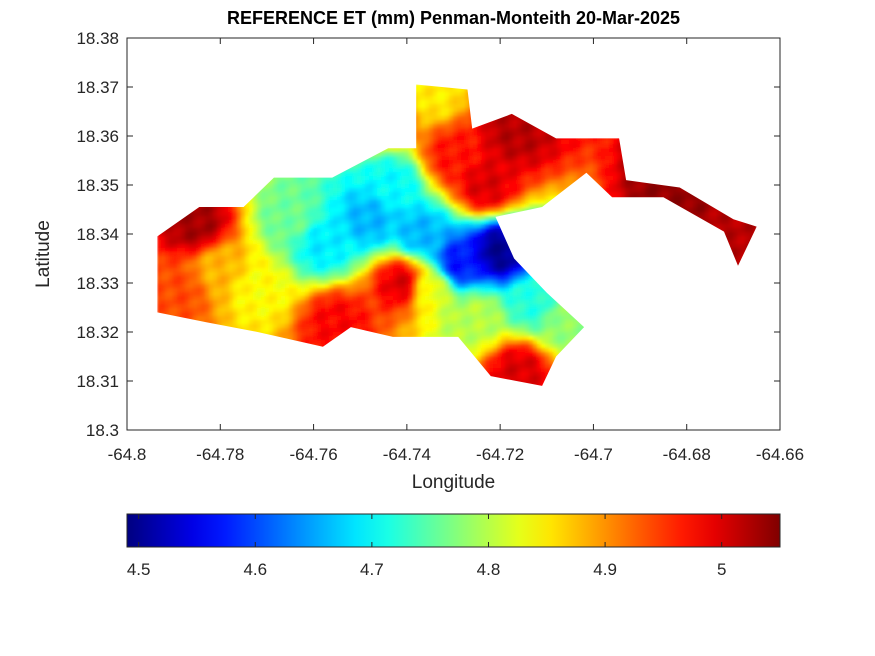  I want to click on x-tick-label: -64.66, so click(780, 454).